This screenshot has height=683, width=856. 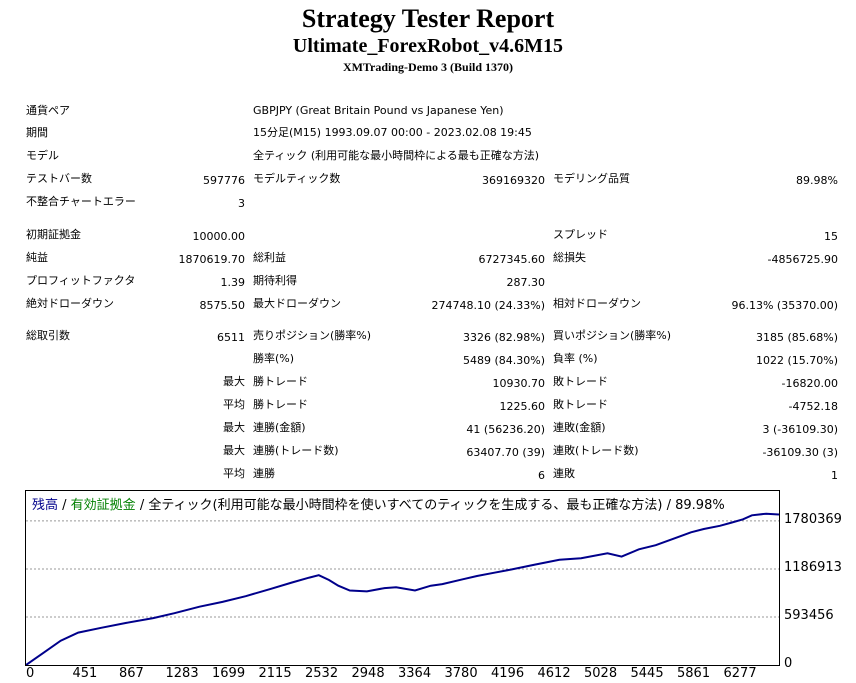 I want to click on model-value: 全ティック (利用可能な最小時間枠による最も正確な方法), so click(x=396, y=155).